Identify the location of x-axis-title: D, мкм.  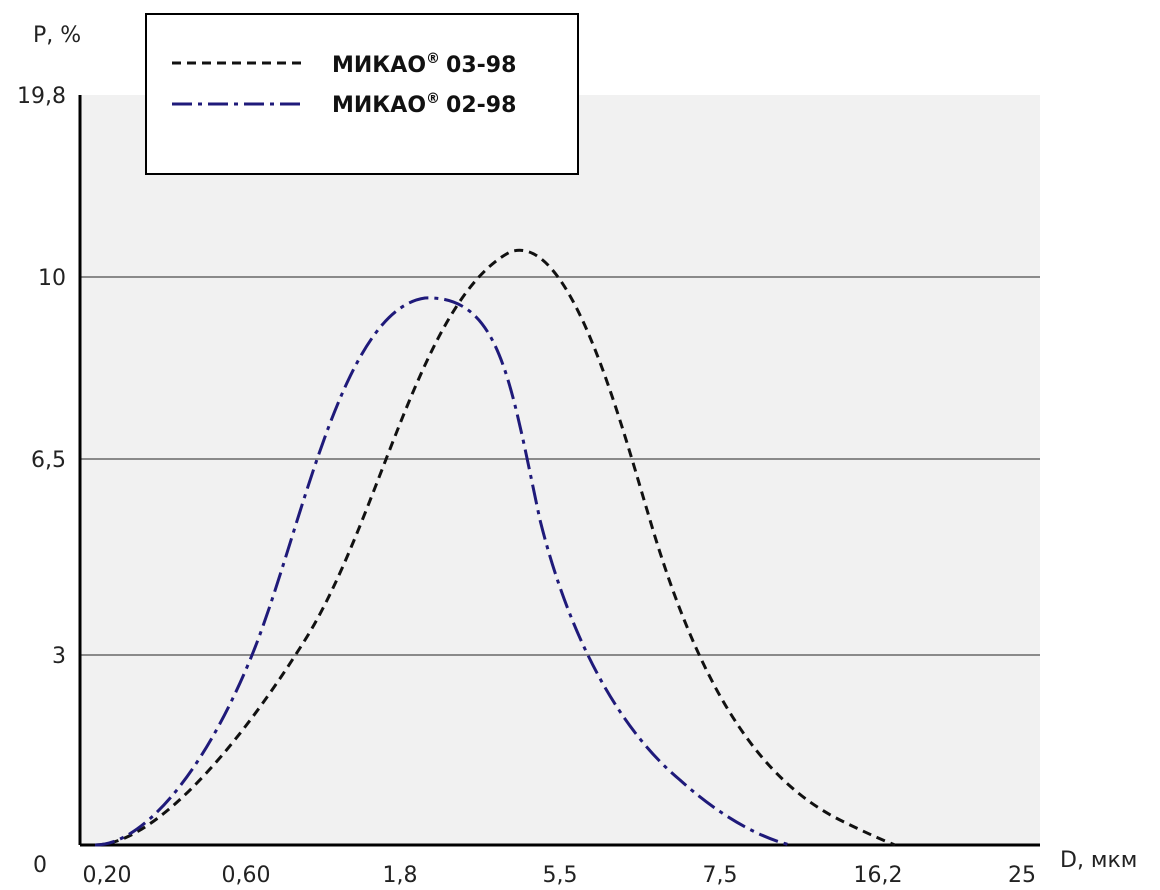
(1098, 860).